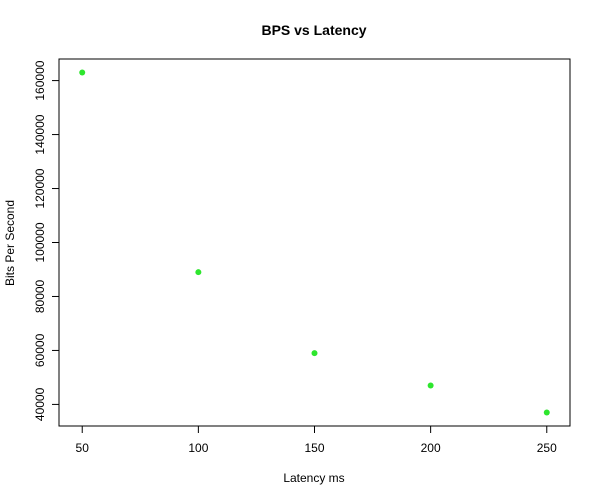 Image resolution: width=600 pixels, height=500 pixels. What do you see at coordinates (83, 448) in the screenshot?
I see `x-tick-label: 50` at bounding box center [83, 448].